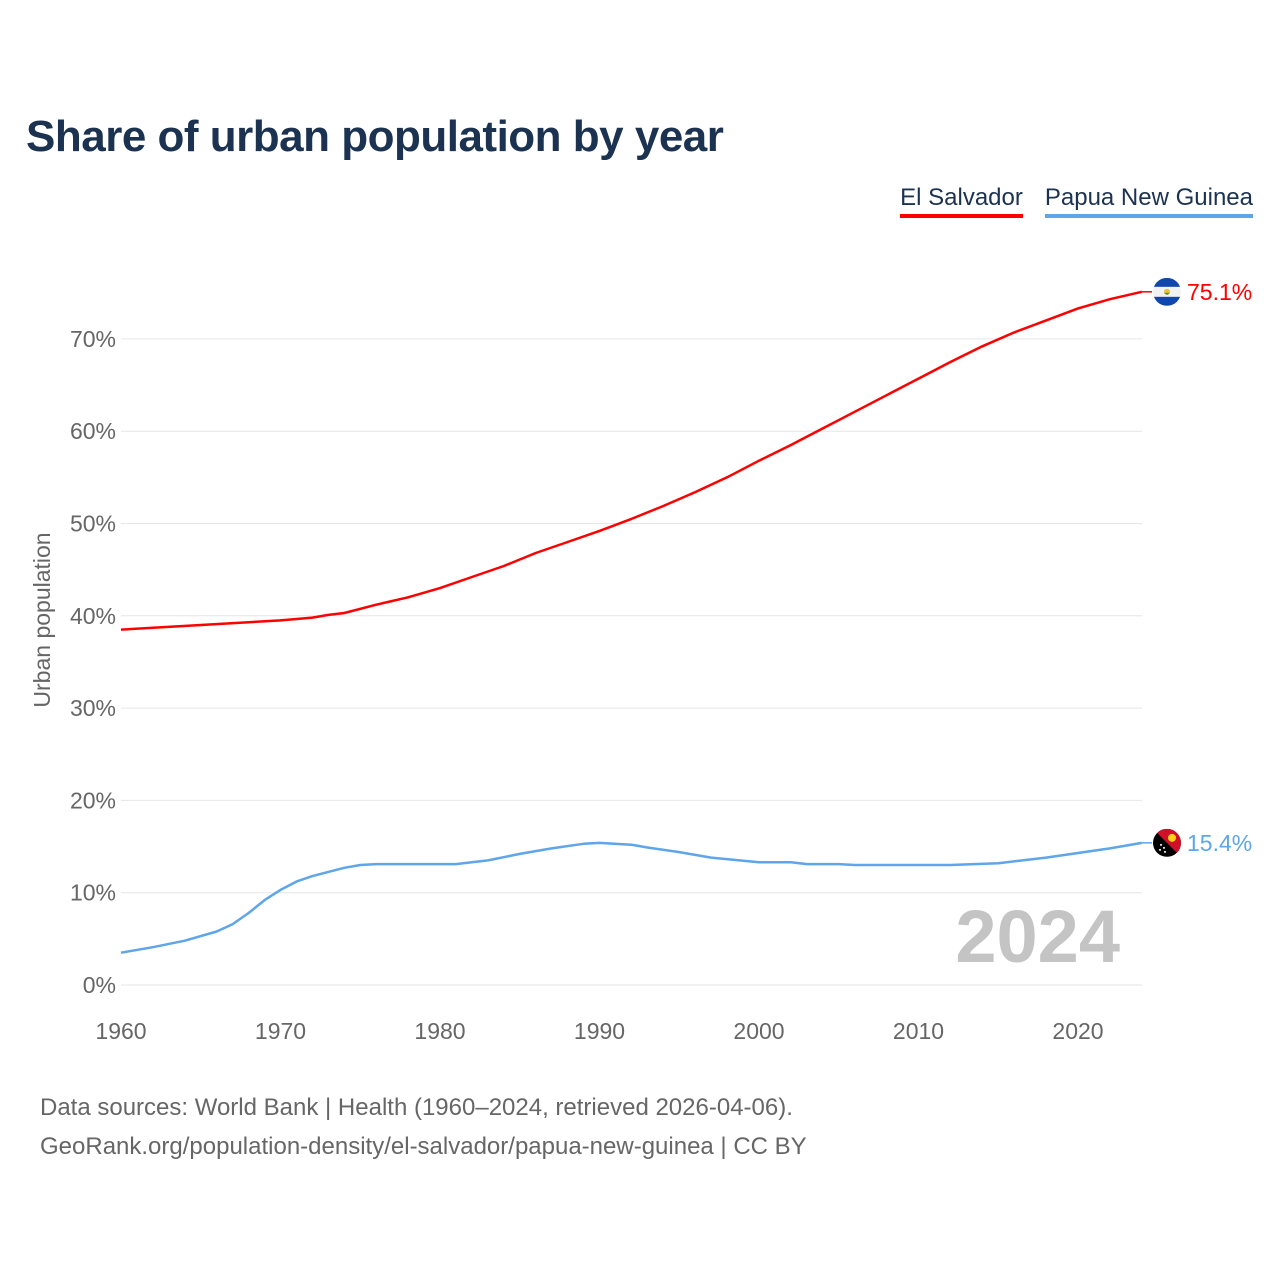 Image resolution: width=1280 pixels, height=1280 pixels. I want to click on x-tick-label: 1990, so click(599, 1031).